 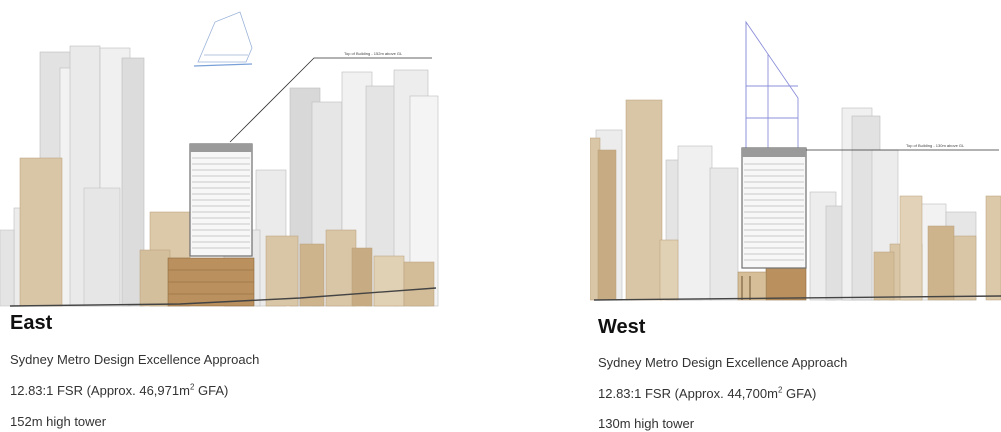 What do you see at coordinates (211, 282) in the screenshot?
I see `east-podium` at bounding box center [211, 282].